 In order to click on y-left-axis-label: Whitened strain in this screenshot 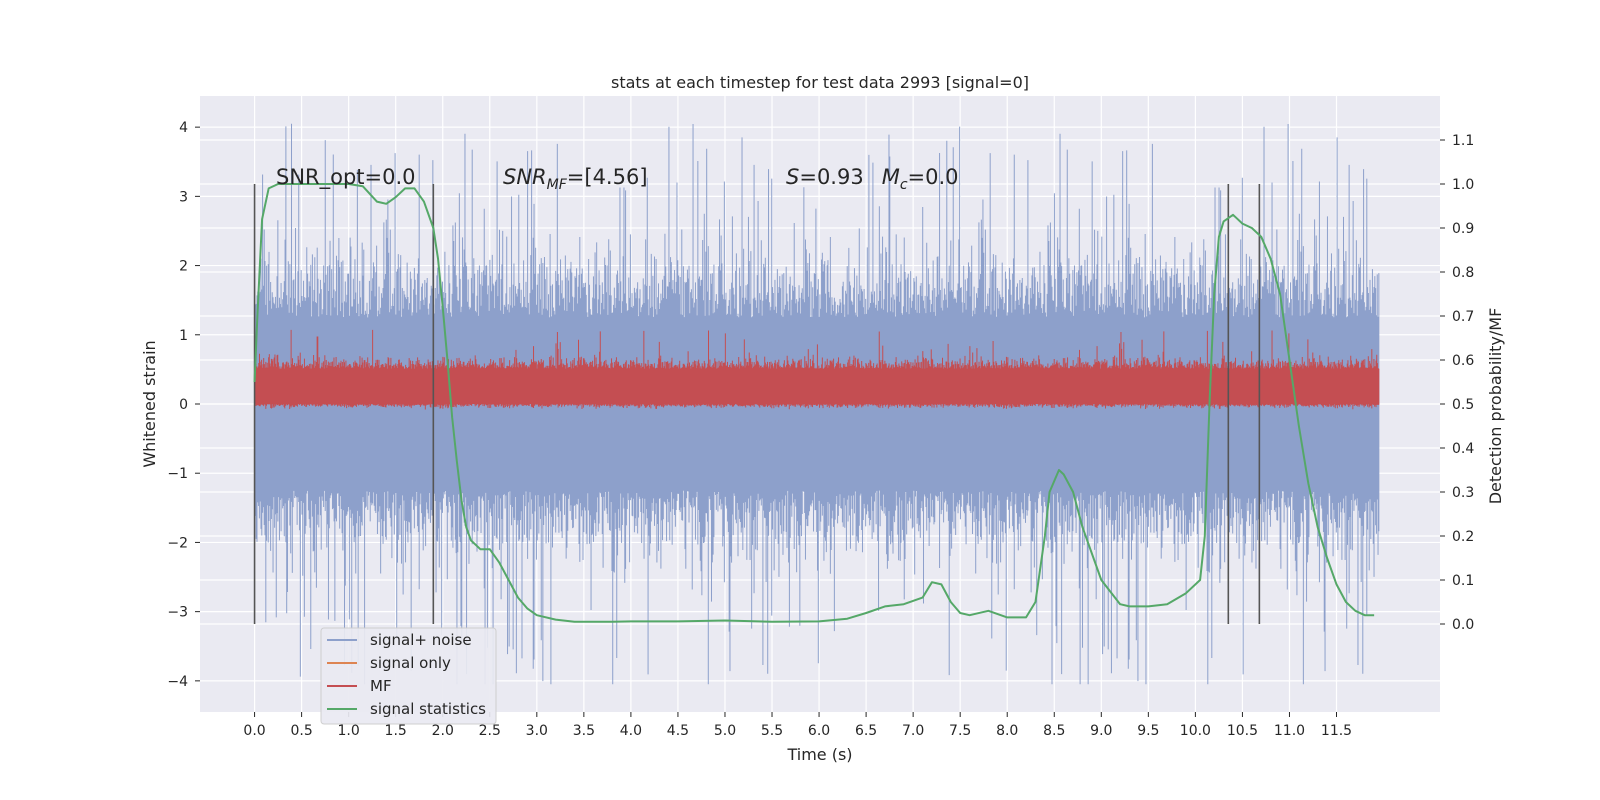, I will do `click(149, 403)`.